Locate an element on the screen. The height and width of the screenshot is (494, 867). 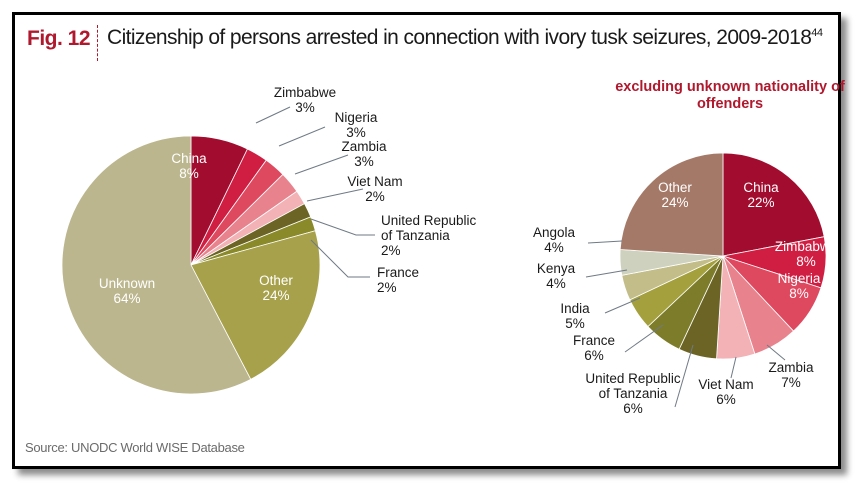
right-label-india: India 5% is located at coordinates (575, 316).